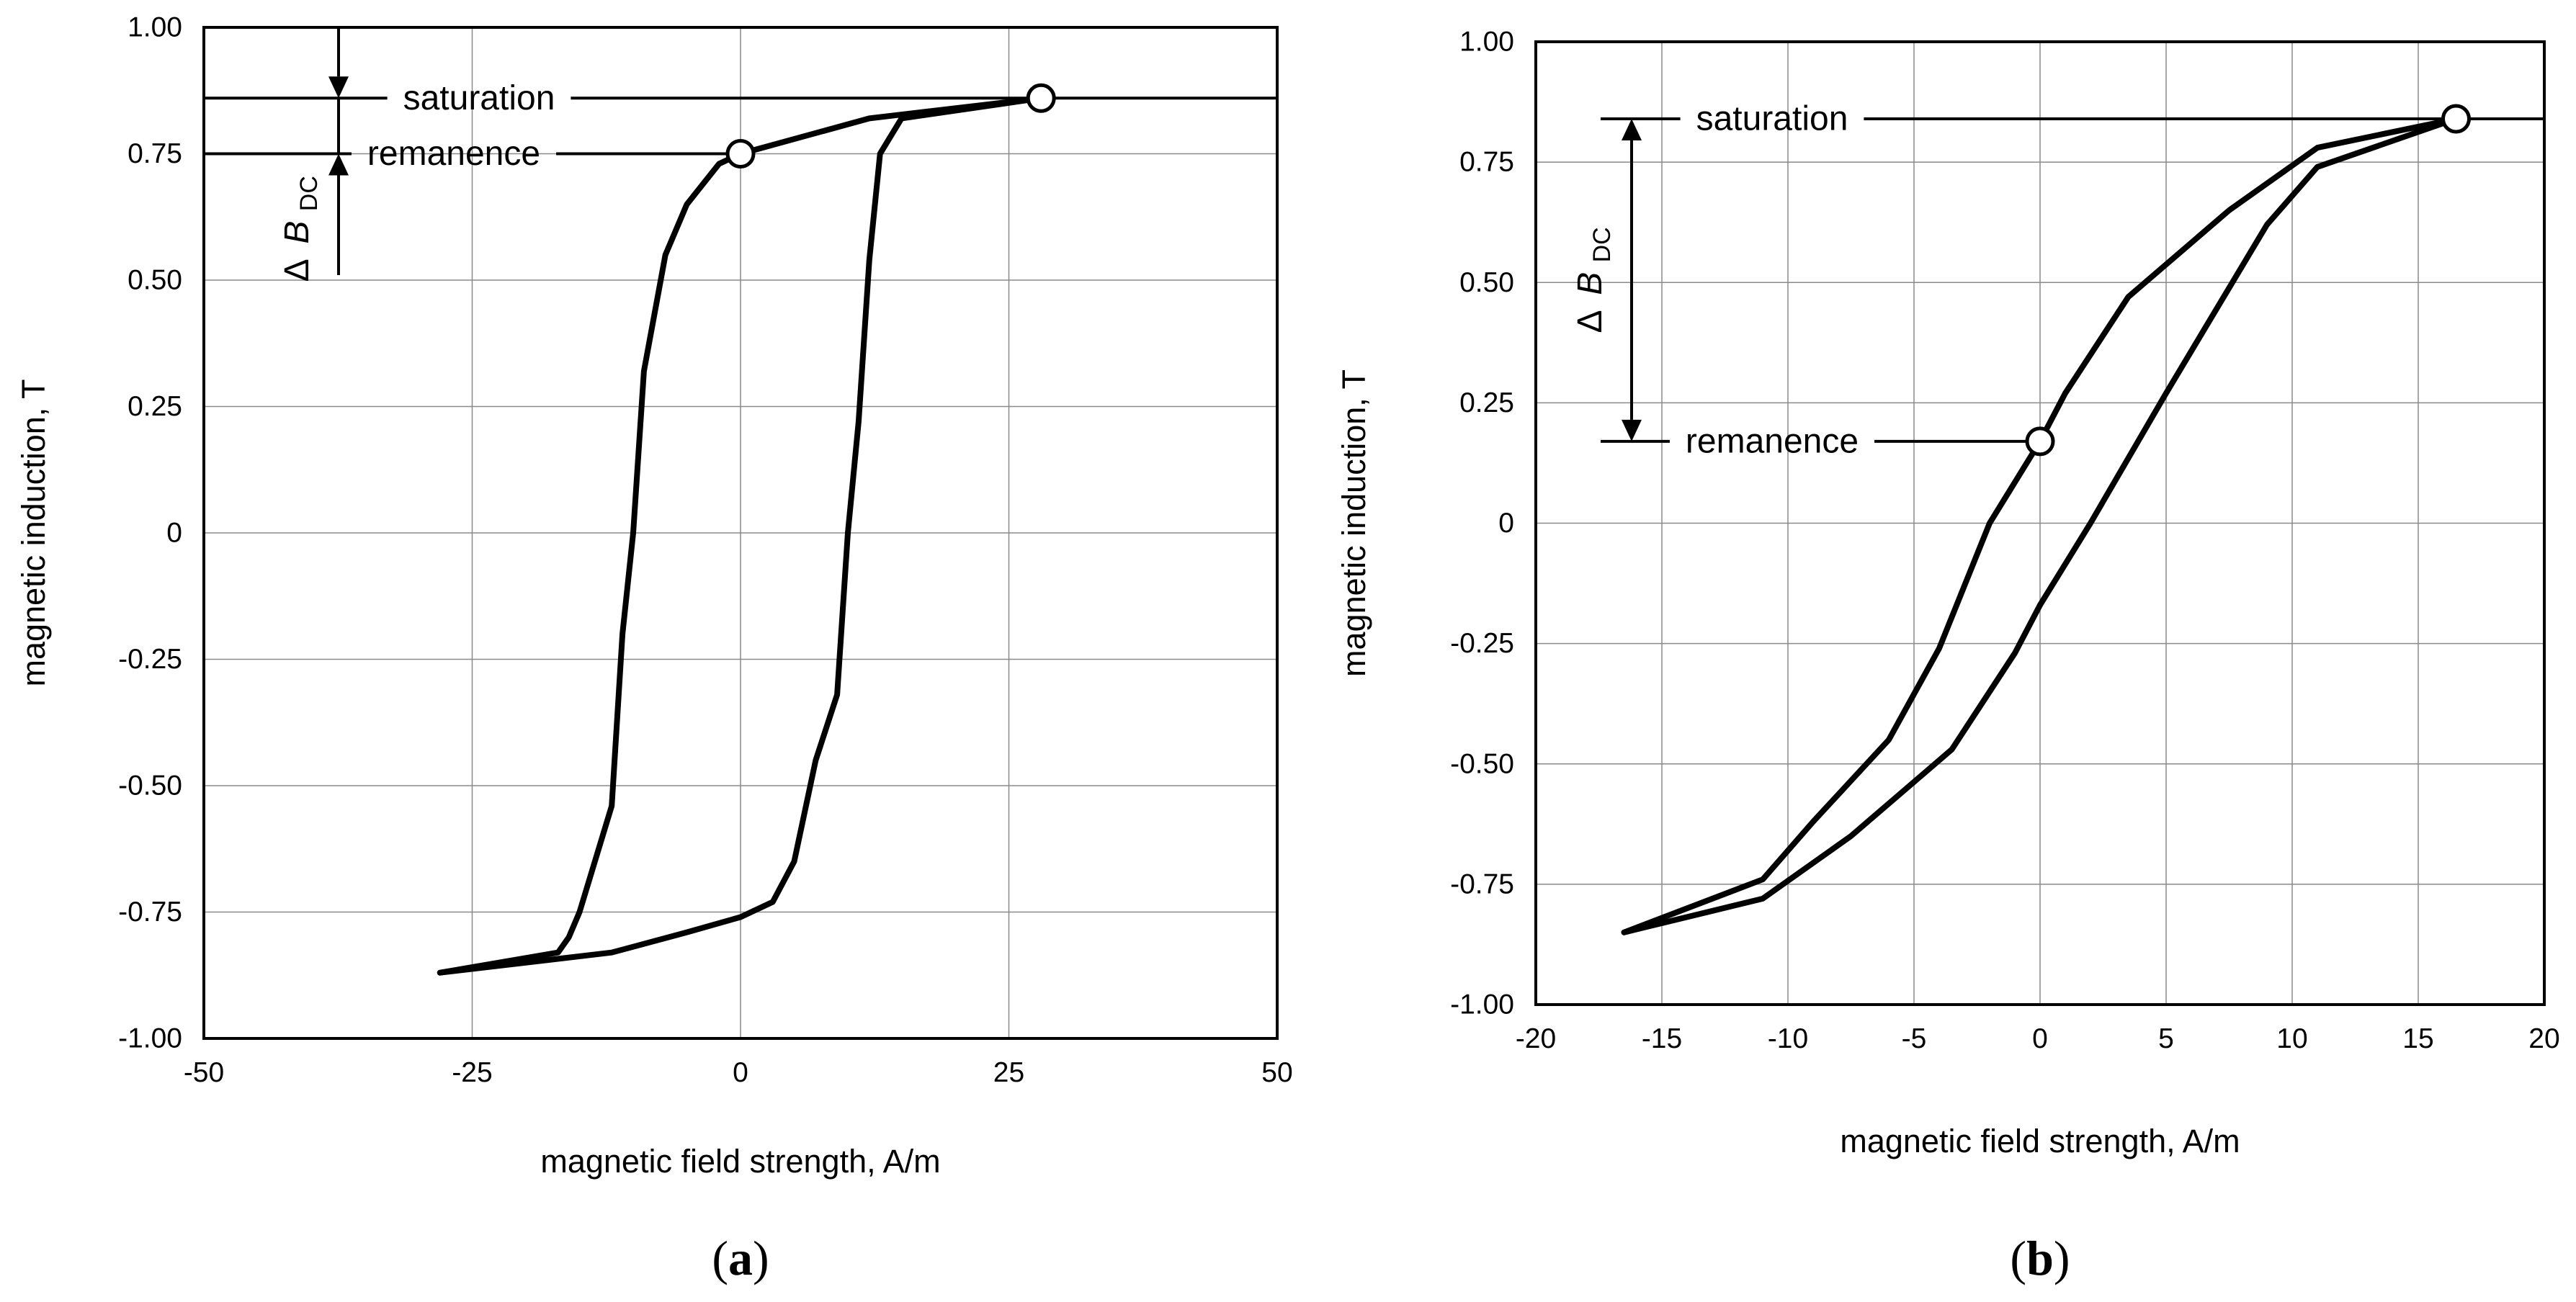 Image resolution: width=2576 pixels, height=1302 pixels. Describe the element at coordinates (2166, 1038) in the screenshot. I see `x-tick-label: 5` at that location.